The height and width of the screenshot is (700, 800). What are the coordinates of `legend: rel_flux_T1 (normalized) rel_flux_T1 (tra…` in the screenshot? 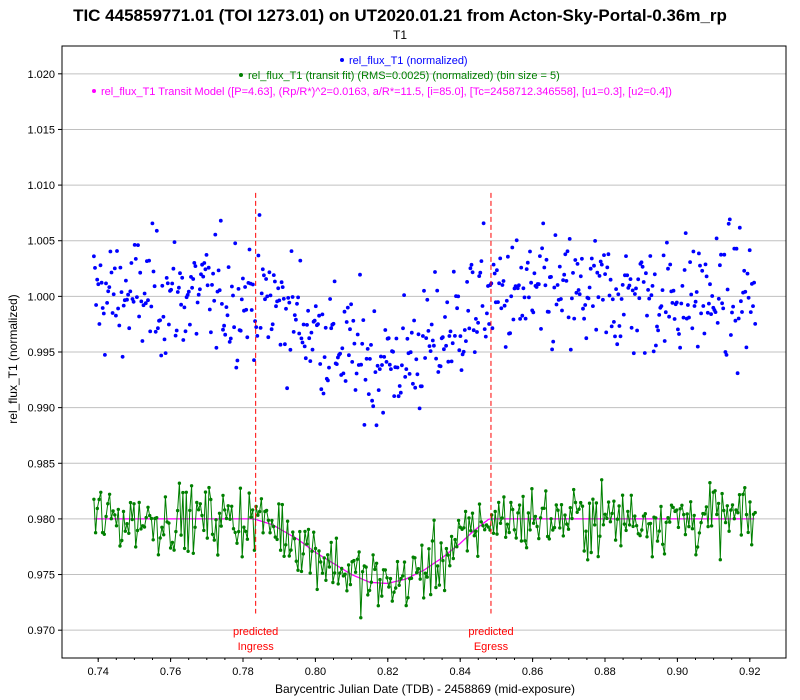 It's located at (382, 76).